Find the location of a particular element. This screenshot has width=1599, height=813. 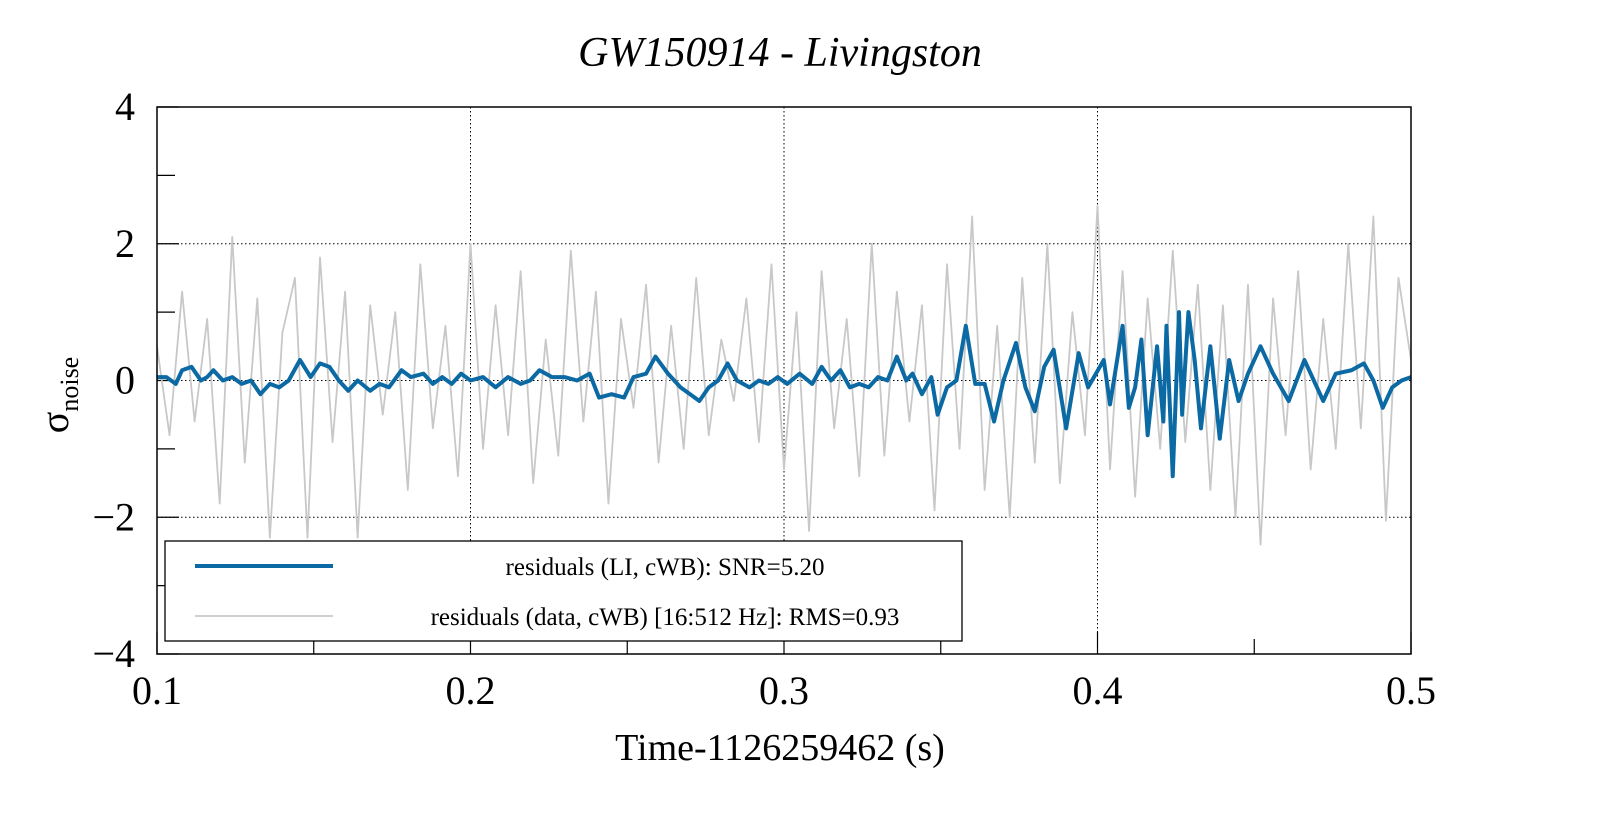

y-axis-label: σnoise is located at coordinates (58, 395).